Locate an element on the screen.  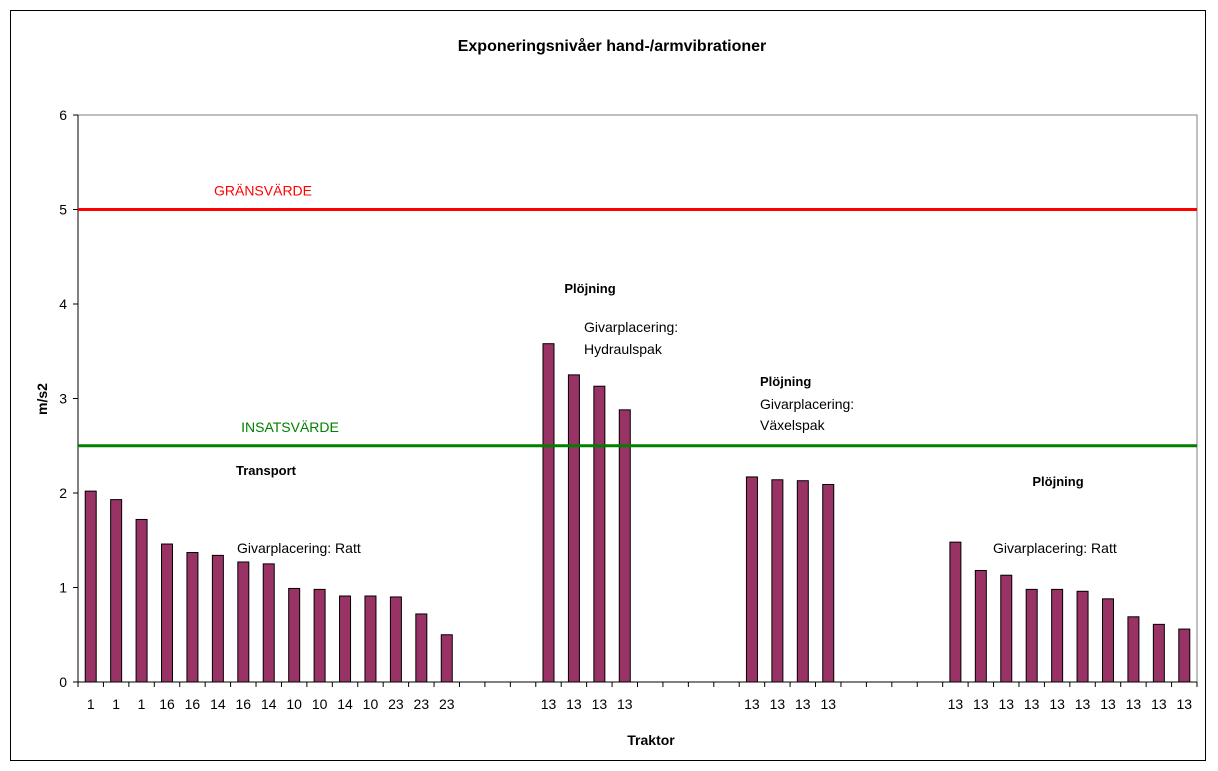
y-tick-label: 0 is located at coordinates (63, 682).